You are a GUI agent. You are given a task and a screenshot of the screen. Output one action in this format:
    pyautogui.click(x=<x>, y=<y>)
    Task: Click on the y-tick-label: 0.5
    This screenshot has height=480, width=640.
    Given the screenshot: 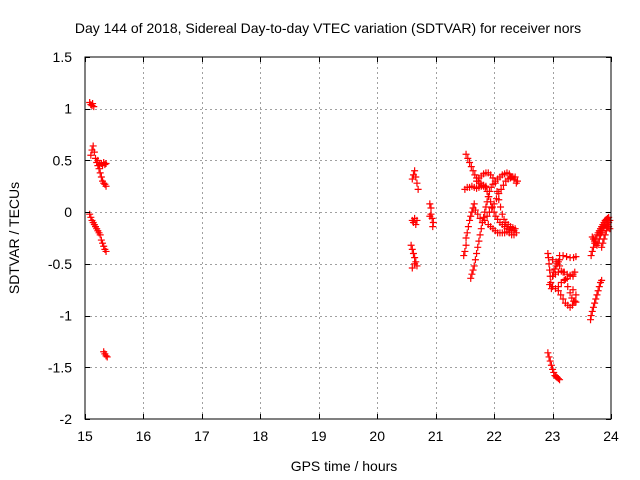 What is the action you would take?
    pyautogui.click(x=63, y=160)
    